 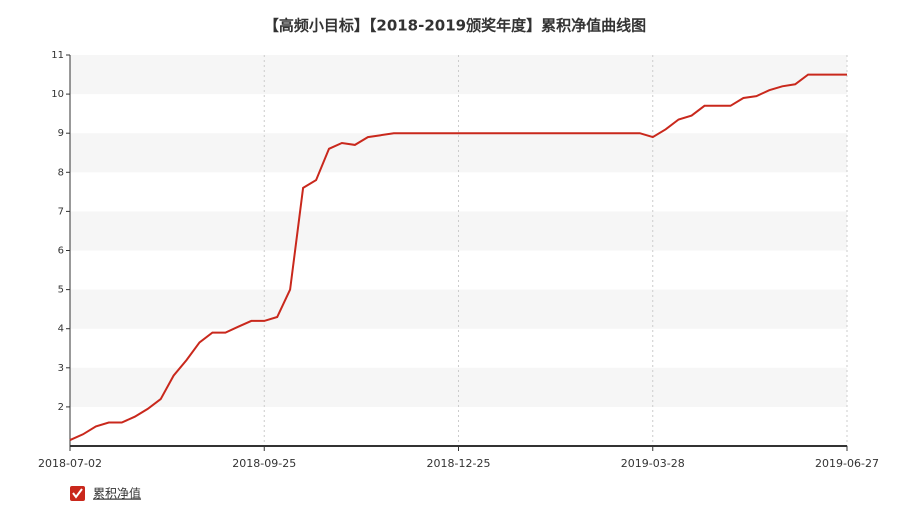 I want to click on y-tick-label: 9, so click(x=61, y=133).